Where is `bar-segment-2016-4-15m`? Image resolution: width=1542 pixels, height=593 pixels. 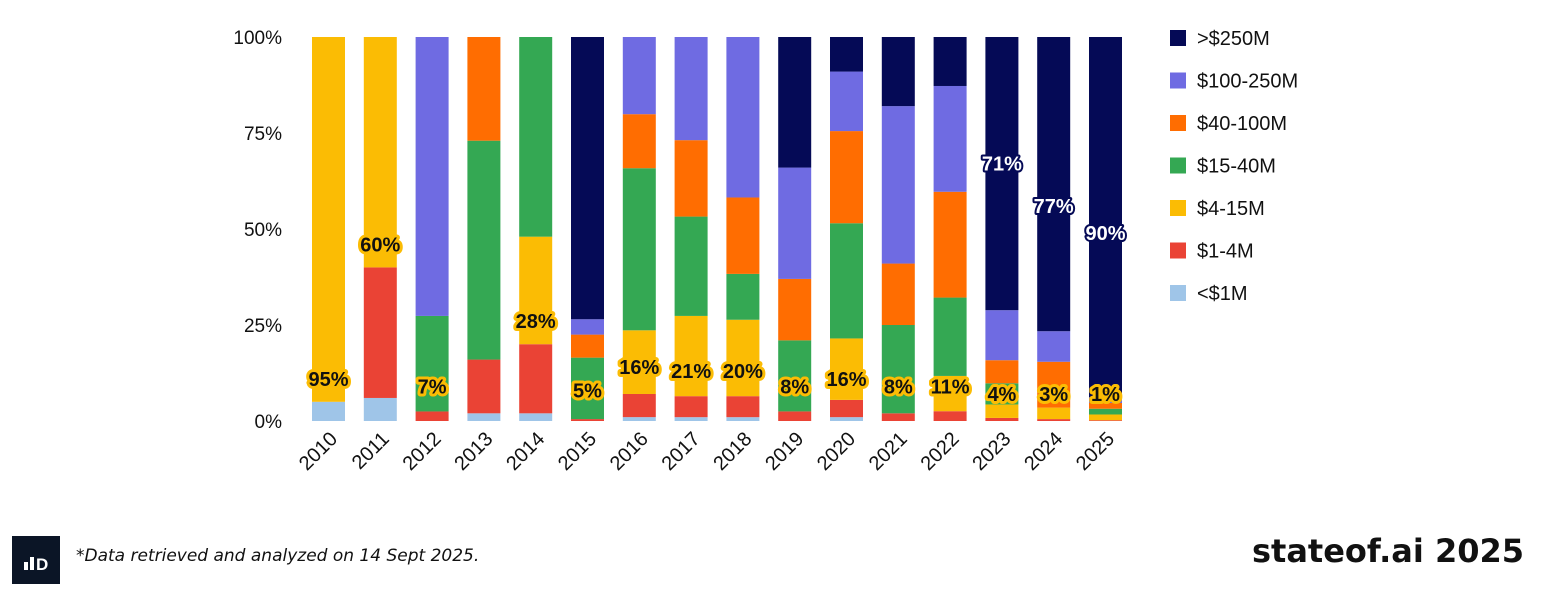 bar-segment-2016-4-15m is located at coordinates (639, 362).